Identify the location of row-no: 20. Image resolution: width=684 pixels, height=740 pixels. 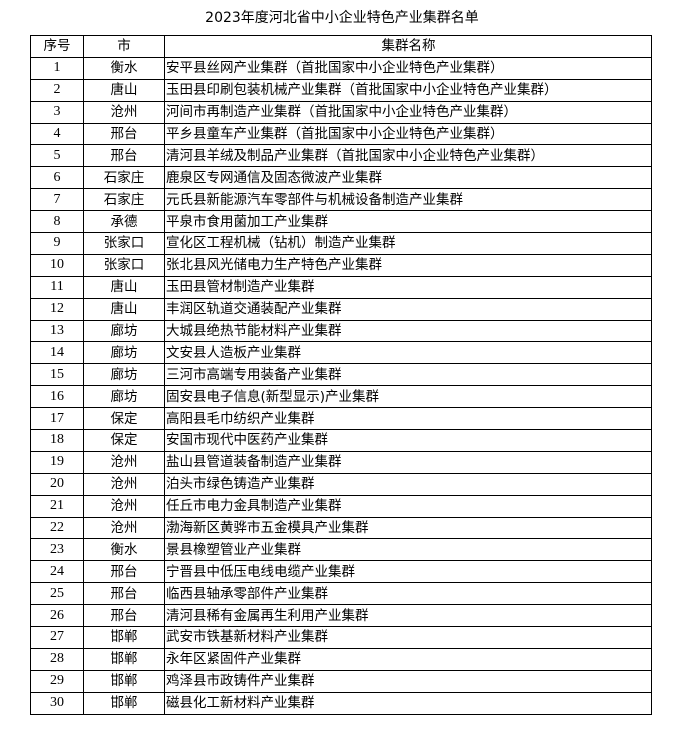
(57, 484).